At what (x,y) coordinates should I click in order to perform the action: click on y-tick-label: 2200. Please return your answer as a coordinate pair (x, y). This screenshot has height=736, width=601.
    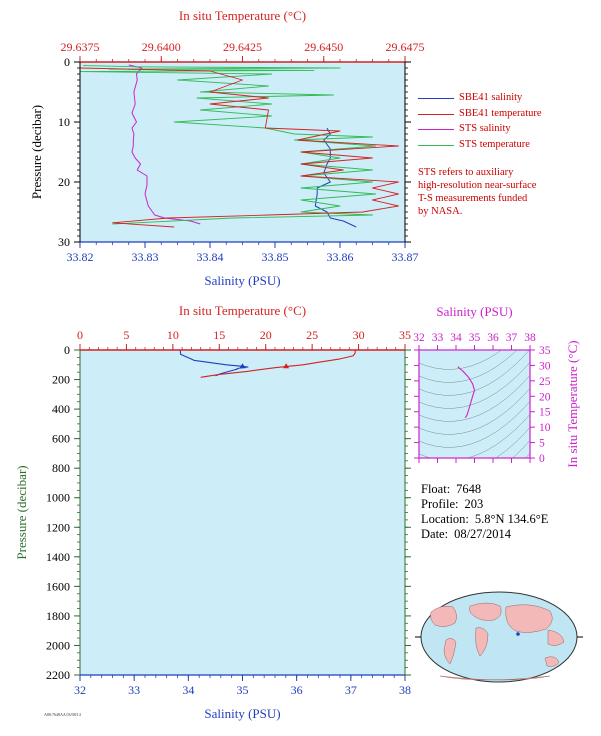
    Looking at the image, I should click on (58, 675).